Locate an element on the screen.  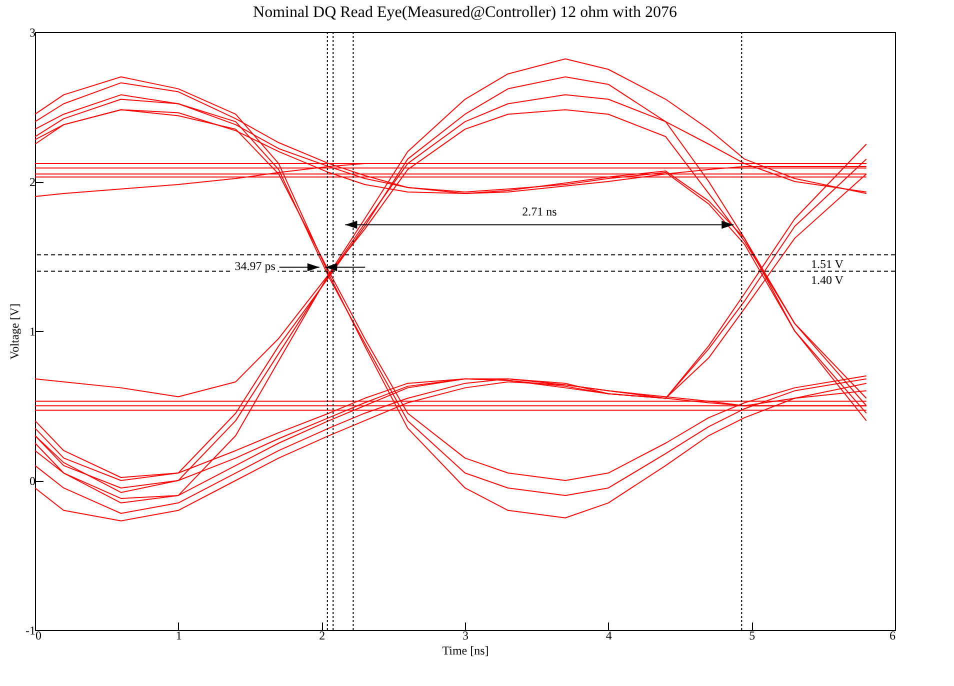
x-axis-title: Time [ns] is located at coordinates (465, 651).